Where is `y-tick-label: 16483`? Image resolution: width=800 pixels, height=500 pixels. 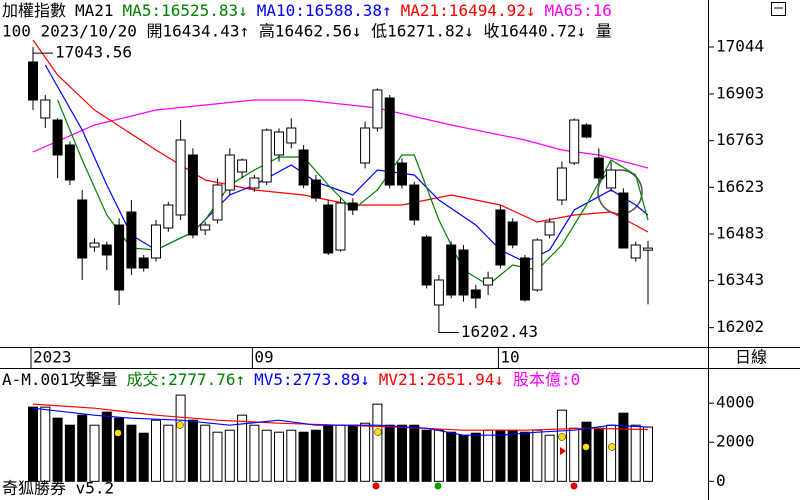
y-tick-label: 16483 is located at coordinates (740, 233).